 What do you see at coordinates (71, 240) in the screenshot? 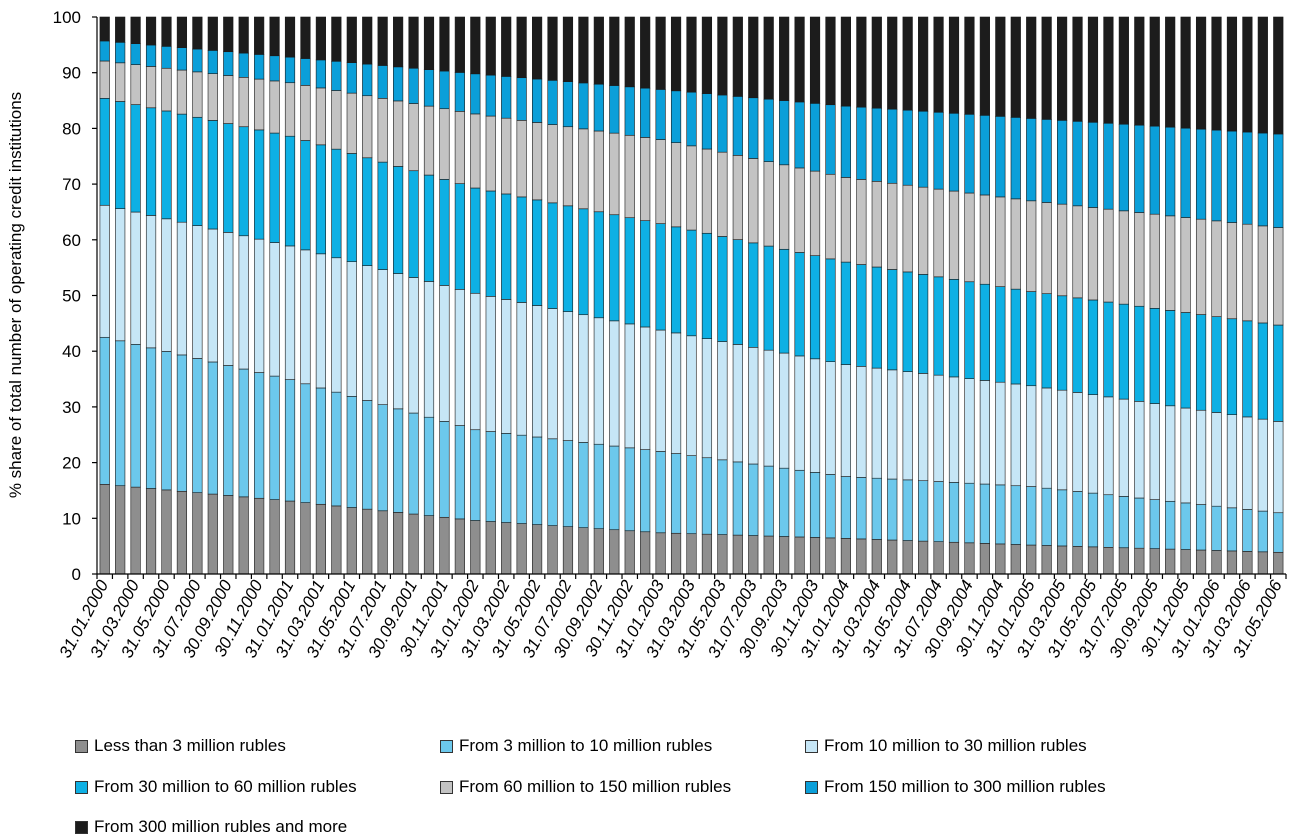
I see `y-tick-label: 60` at bounding box center [71, 240].